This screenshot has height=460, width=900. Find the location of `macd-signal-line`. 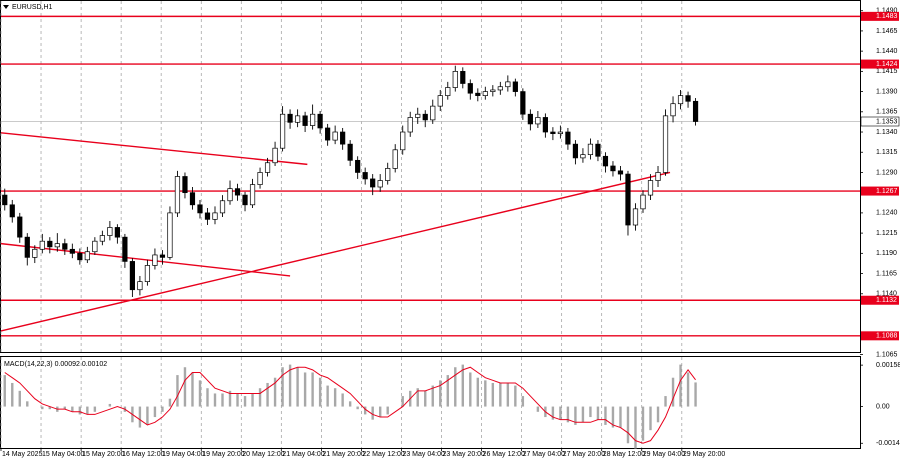

macd-signal-line is located at coordinates (350, 405).